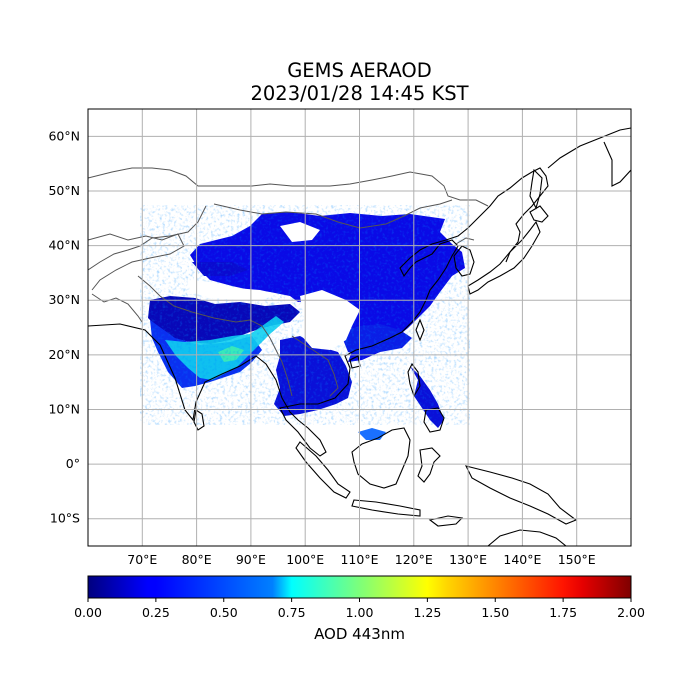 Image resolution: width=700 pixels, height=700 pixels. I want to click on border-china-west, so click(147, 238).